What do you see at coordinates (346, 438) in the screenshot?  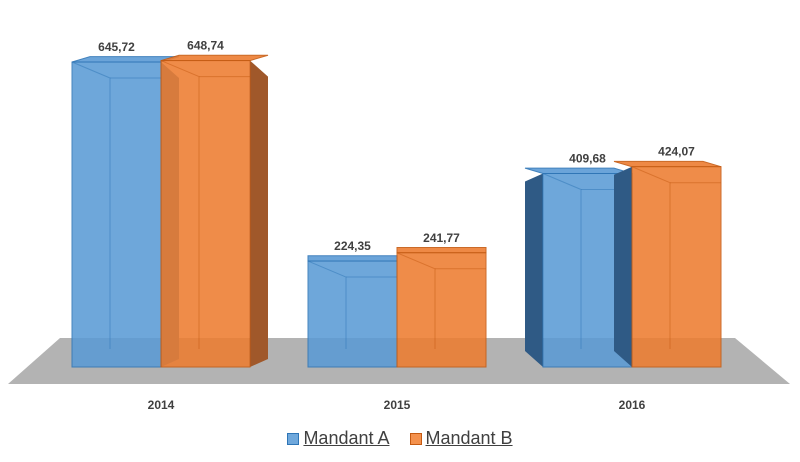 I see `legend-label: Mandant A` at bounding box center [346, 438].